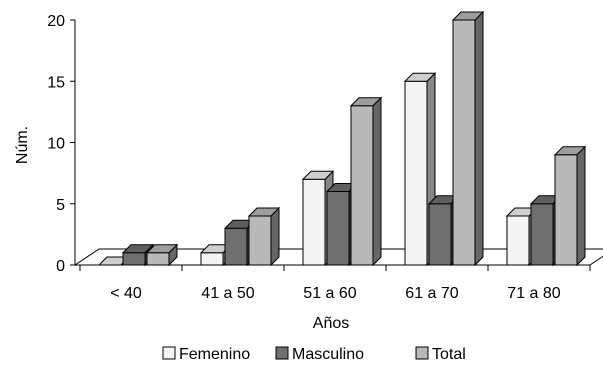 Image resolution: width=603 pixels, height=365 pixels. Describe the element at coordinates (227, 293) in the screenshot. I see `x-tick-label: 41 a 50` at that location.